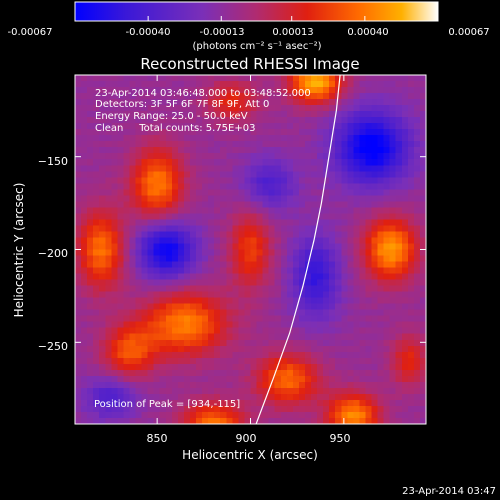 This screenshot has width=500, height=500. I want to click on colorbar-gradient, so click(256, 11).